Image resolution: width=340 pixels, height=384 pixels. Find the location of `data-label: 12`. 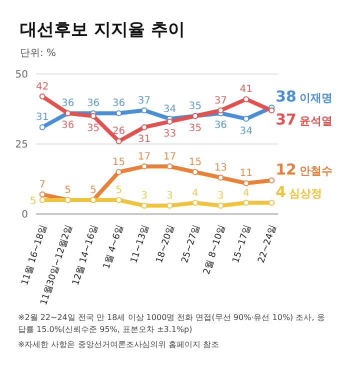

data-label: 12 is located at coordinates (286, 169).